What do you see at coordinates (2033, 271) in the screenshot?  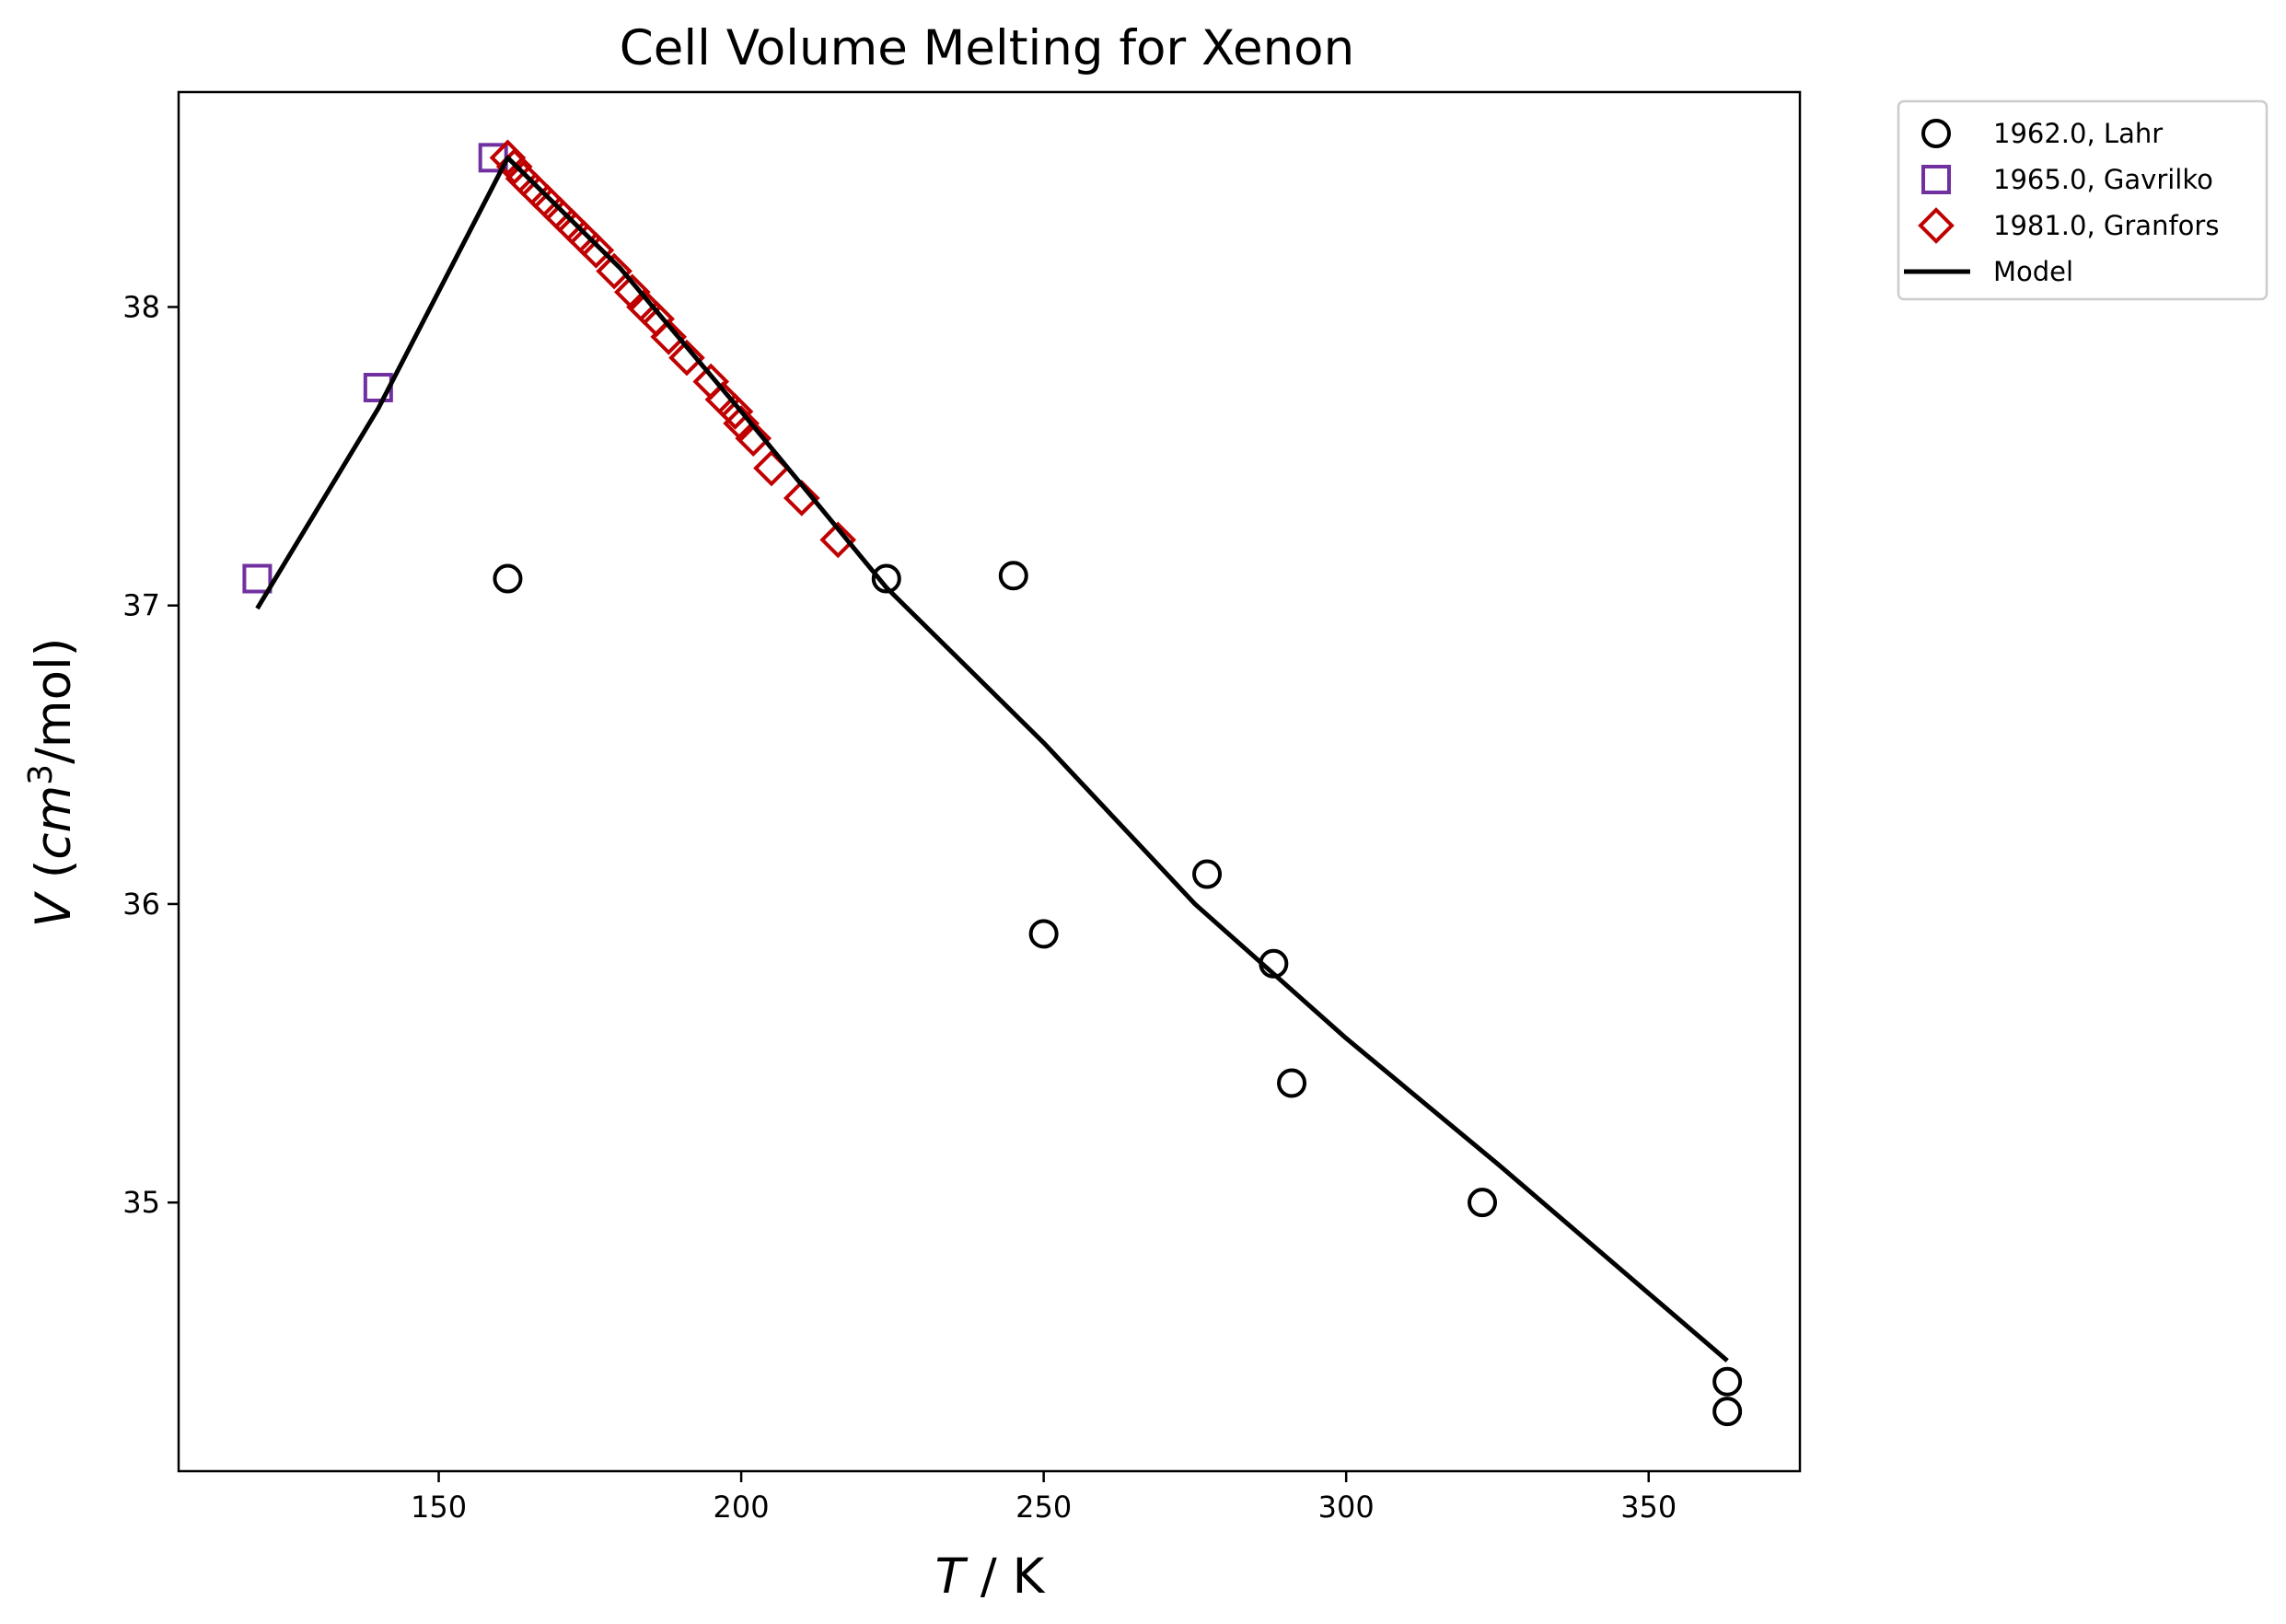 I see `legend-label: Model` at bounding box center [2033, 271].